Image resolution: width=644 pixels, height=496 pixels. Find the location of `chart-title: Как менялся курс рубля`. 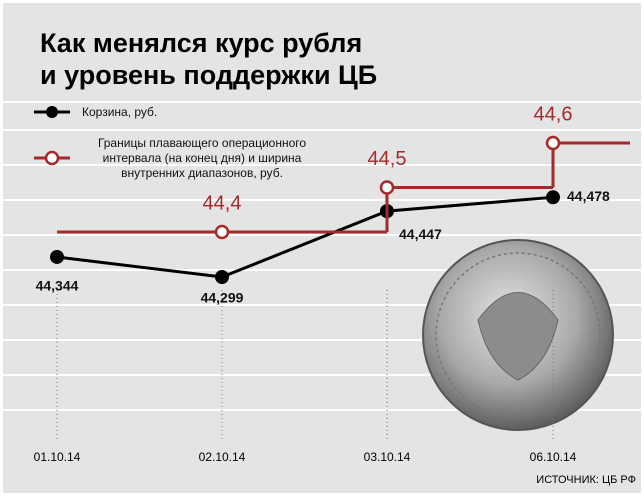

chart-title: Как менялся курс рубля is located at coordinates (201, 43).